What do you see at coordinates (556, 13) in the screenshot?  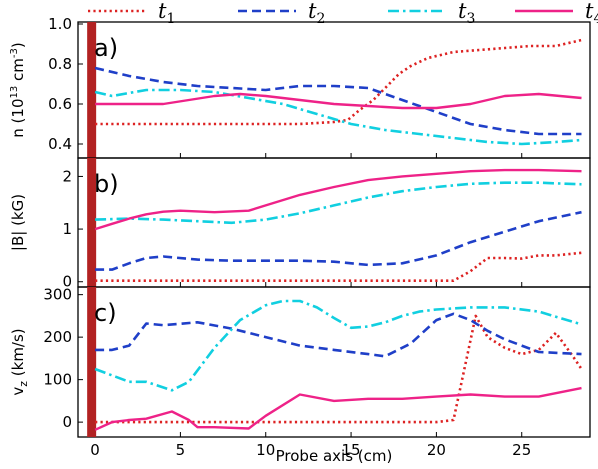 I see `legend-entry-t4: t4` at bounding box center [556, 13].